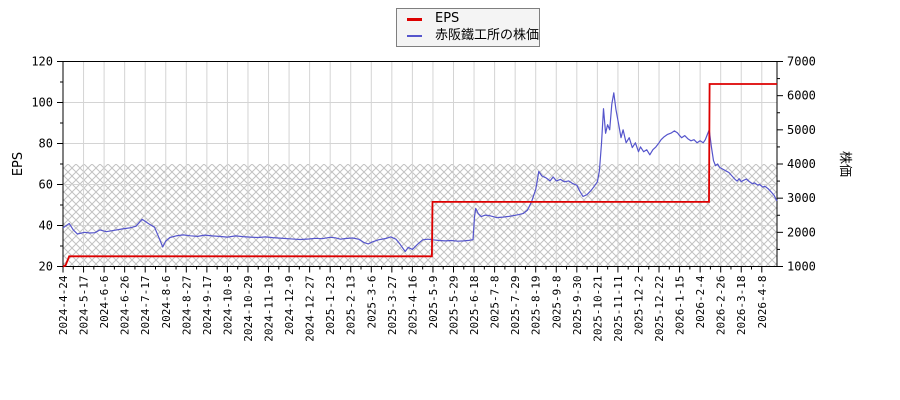 The image size is (900, 400). I want to click on x-axis-tick-label: 2025-1-23, so click(330, 306).